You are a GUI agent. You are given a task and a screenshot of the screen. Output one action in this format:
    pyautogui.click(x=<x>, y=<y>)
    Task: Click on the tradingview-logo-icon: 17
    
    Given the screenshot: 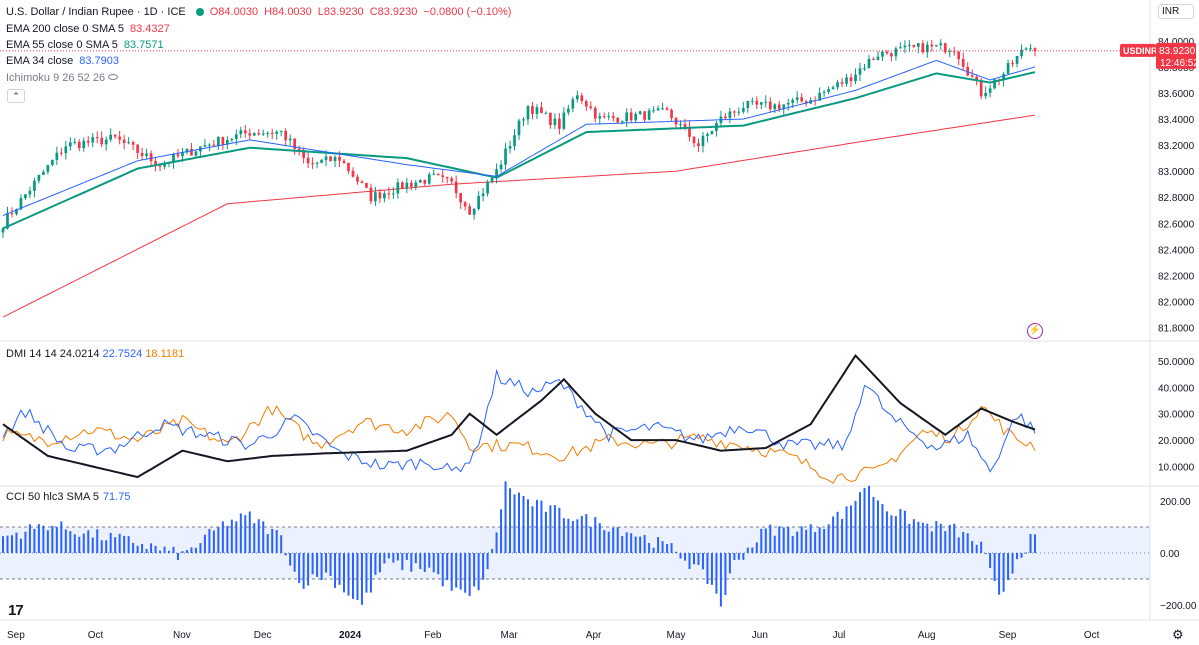 What is the action you would take?
    pyautogui.click(x=16, y=610)
    